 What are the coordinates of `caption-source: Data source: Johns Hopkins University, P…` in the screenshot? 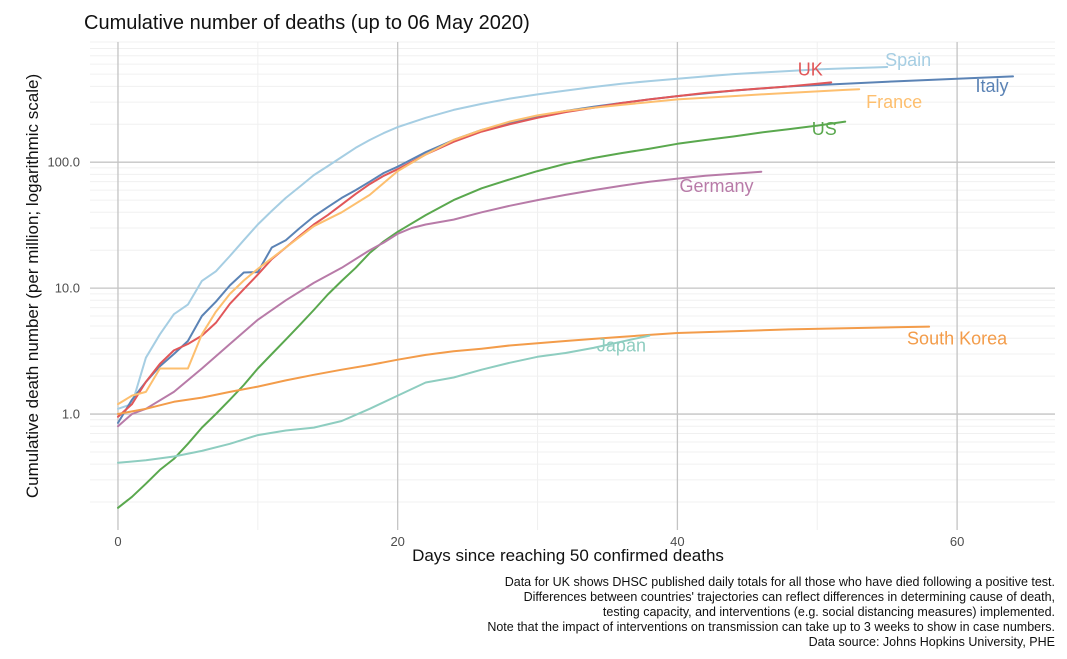 It's located at (932, 642).